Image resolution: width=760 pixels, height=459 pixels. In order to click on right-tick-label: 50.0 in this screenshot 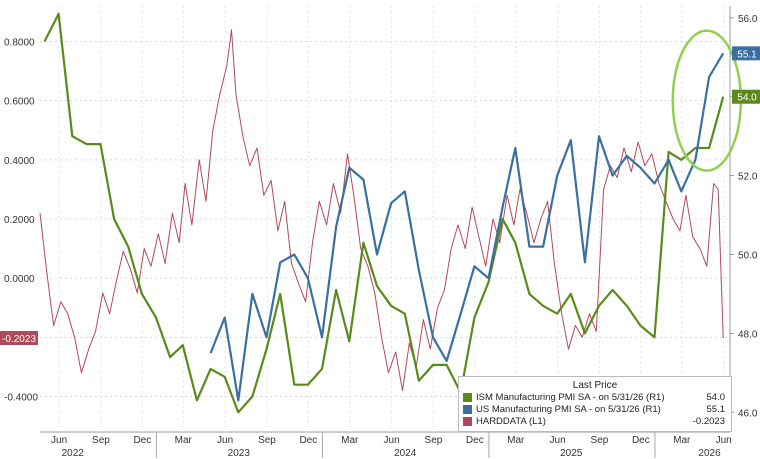, I will do `click(748, 256)`.